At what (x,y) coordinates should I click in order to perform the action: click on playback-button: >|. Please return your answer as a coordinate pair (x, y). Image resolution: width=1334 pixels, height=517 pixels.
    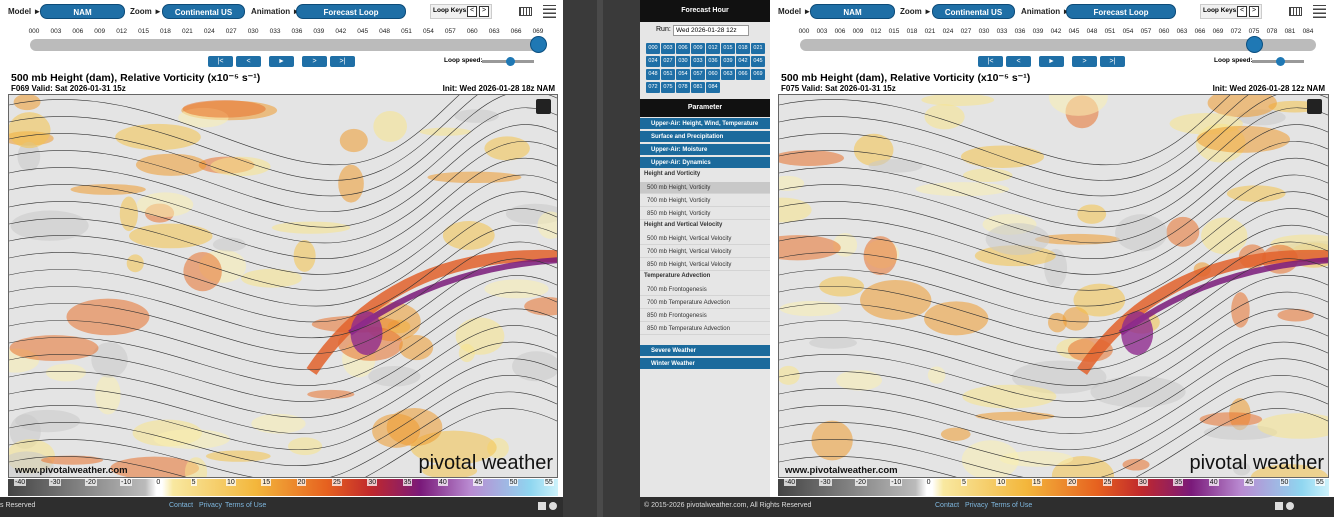
    Looking at the image, I should click on (342, 61).